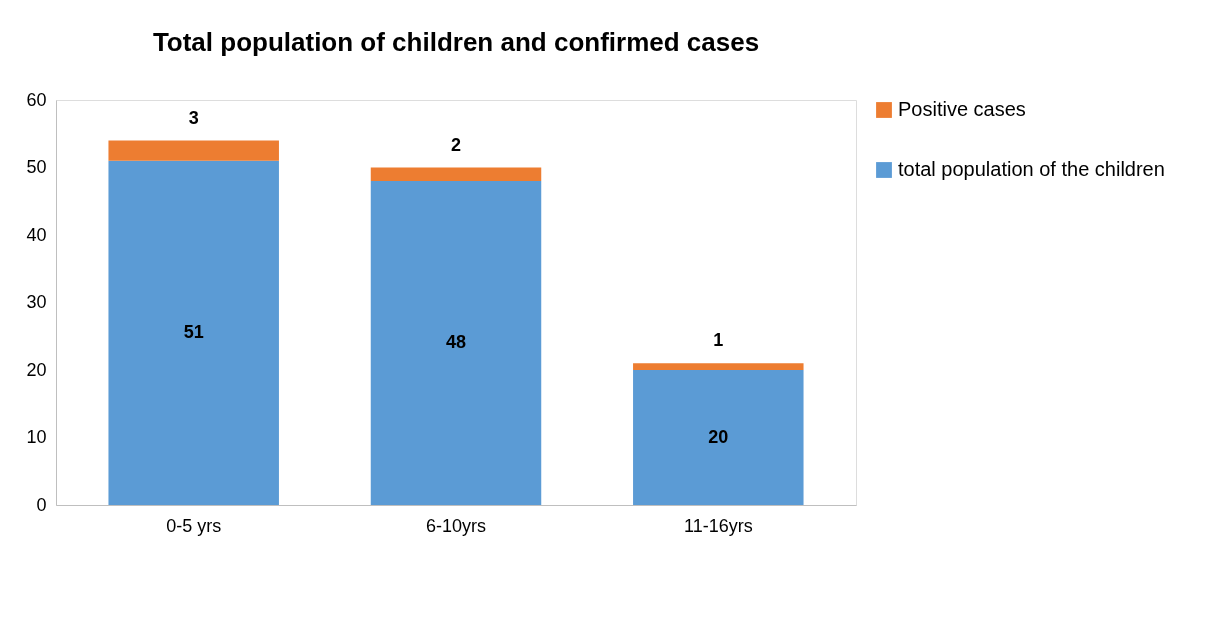 Image resolution: width=1206 pixels, height=617 pixels. Describe the element at coordinates (718, 525) in the screenshot. I see `x-tick-label: 11-16yrs` at that location.